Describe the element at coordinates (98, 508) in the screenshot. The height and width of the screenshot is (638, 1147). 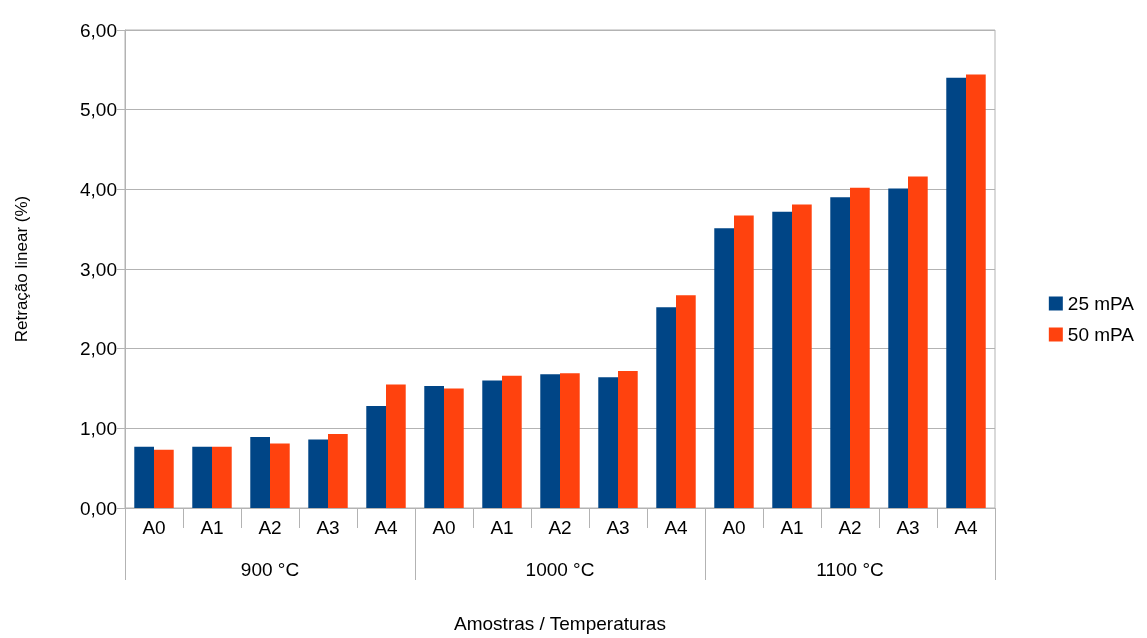
I see `y-tick-label: 0,00` at that location.